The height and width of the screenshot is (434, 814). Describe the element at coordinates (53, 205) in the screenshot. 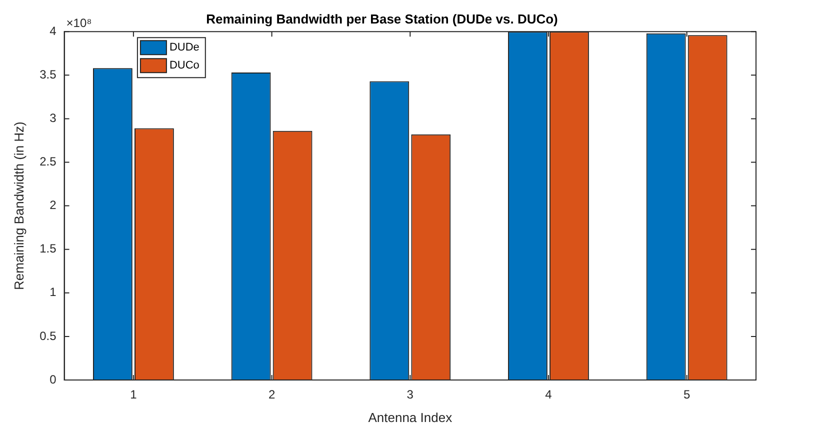

I see `y-tick-label: 2` at that location.